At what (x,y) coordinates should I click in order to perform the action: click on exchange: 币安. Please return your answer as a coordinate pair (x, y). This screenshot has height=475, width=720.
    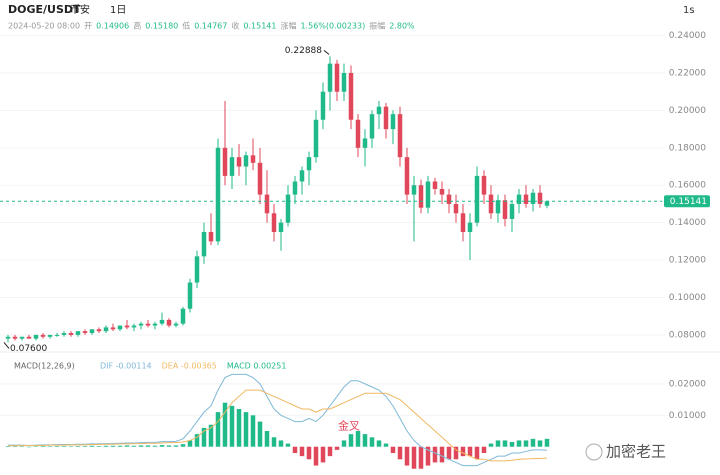
    Looking at the image, I should click on (80, 9).